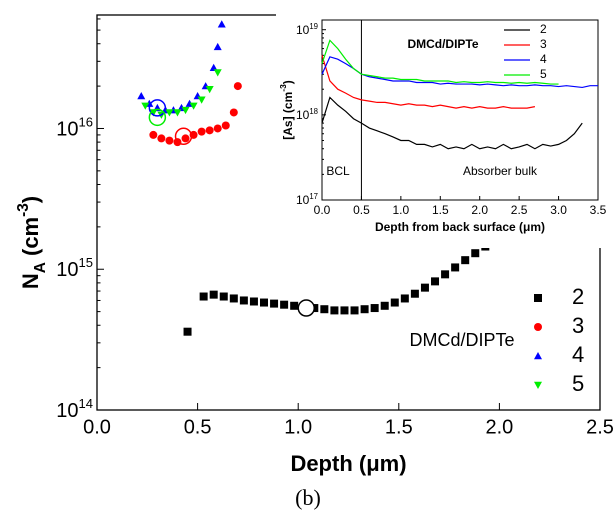  I want to click on y-tick-exponent: 17, so click(313, 196).